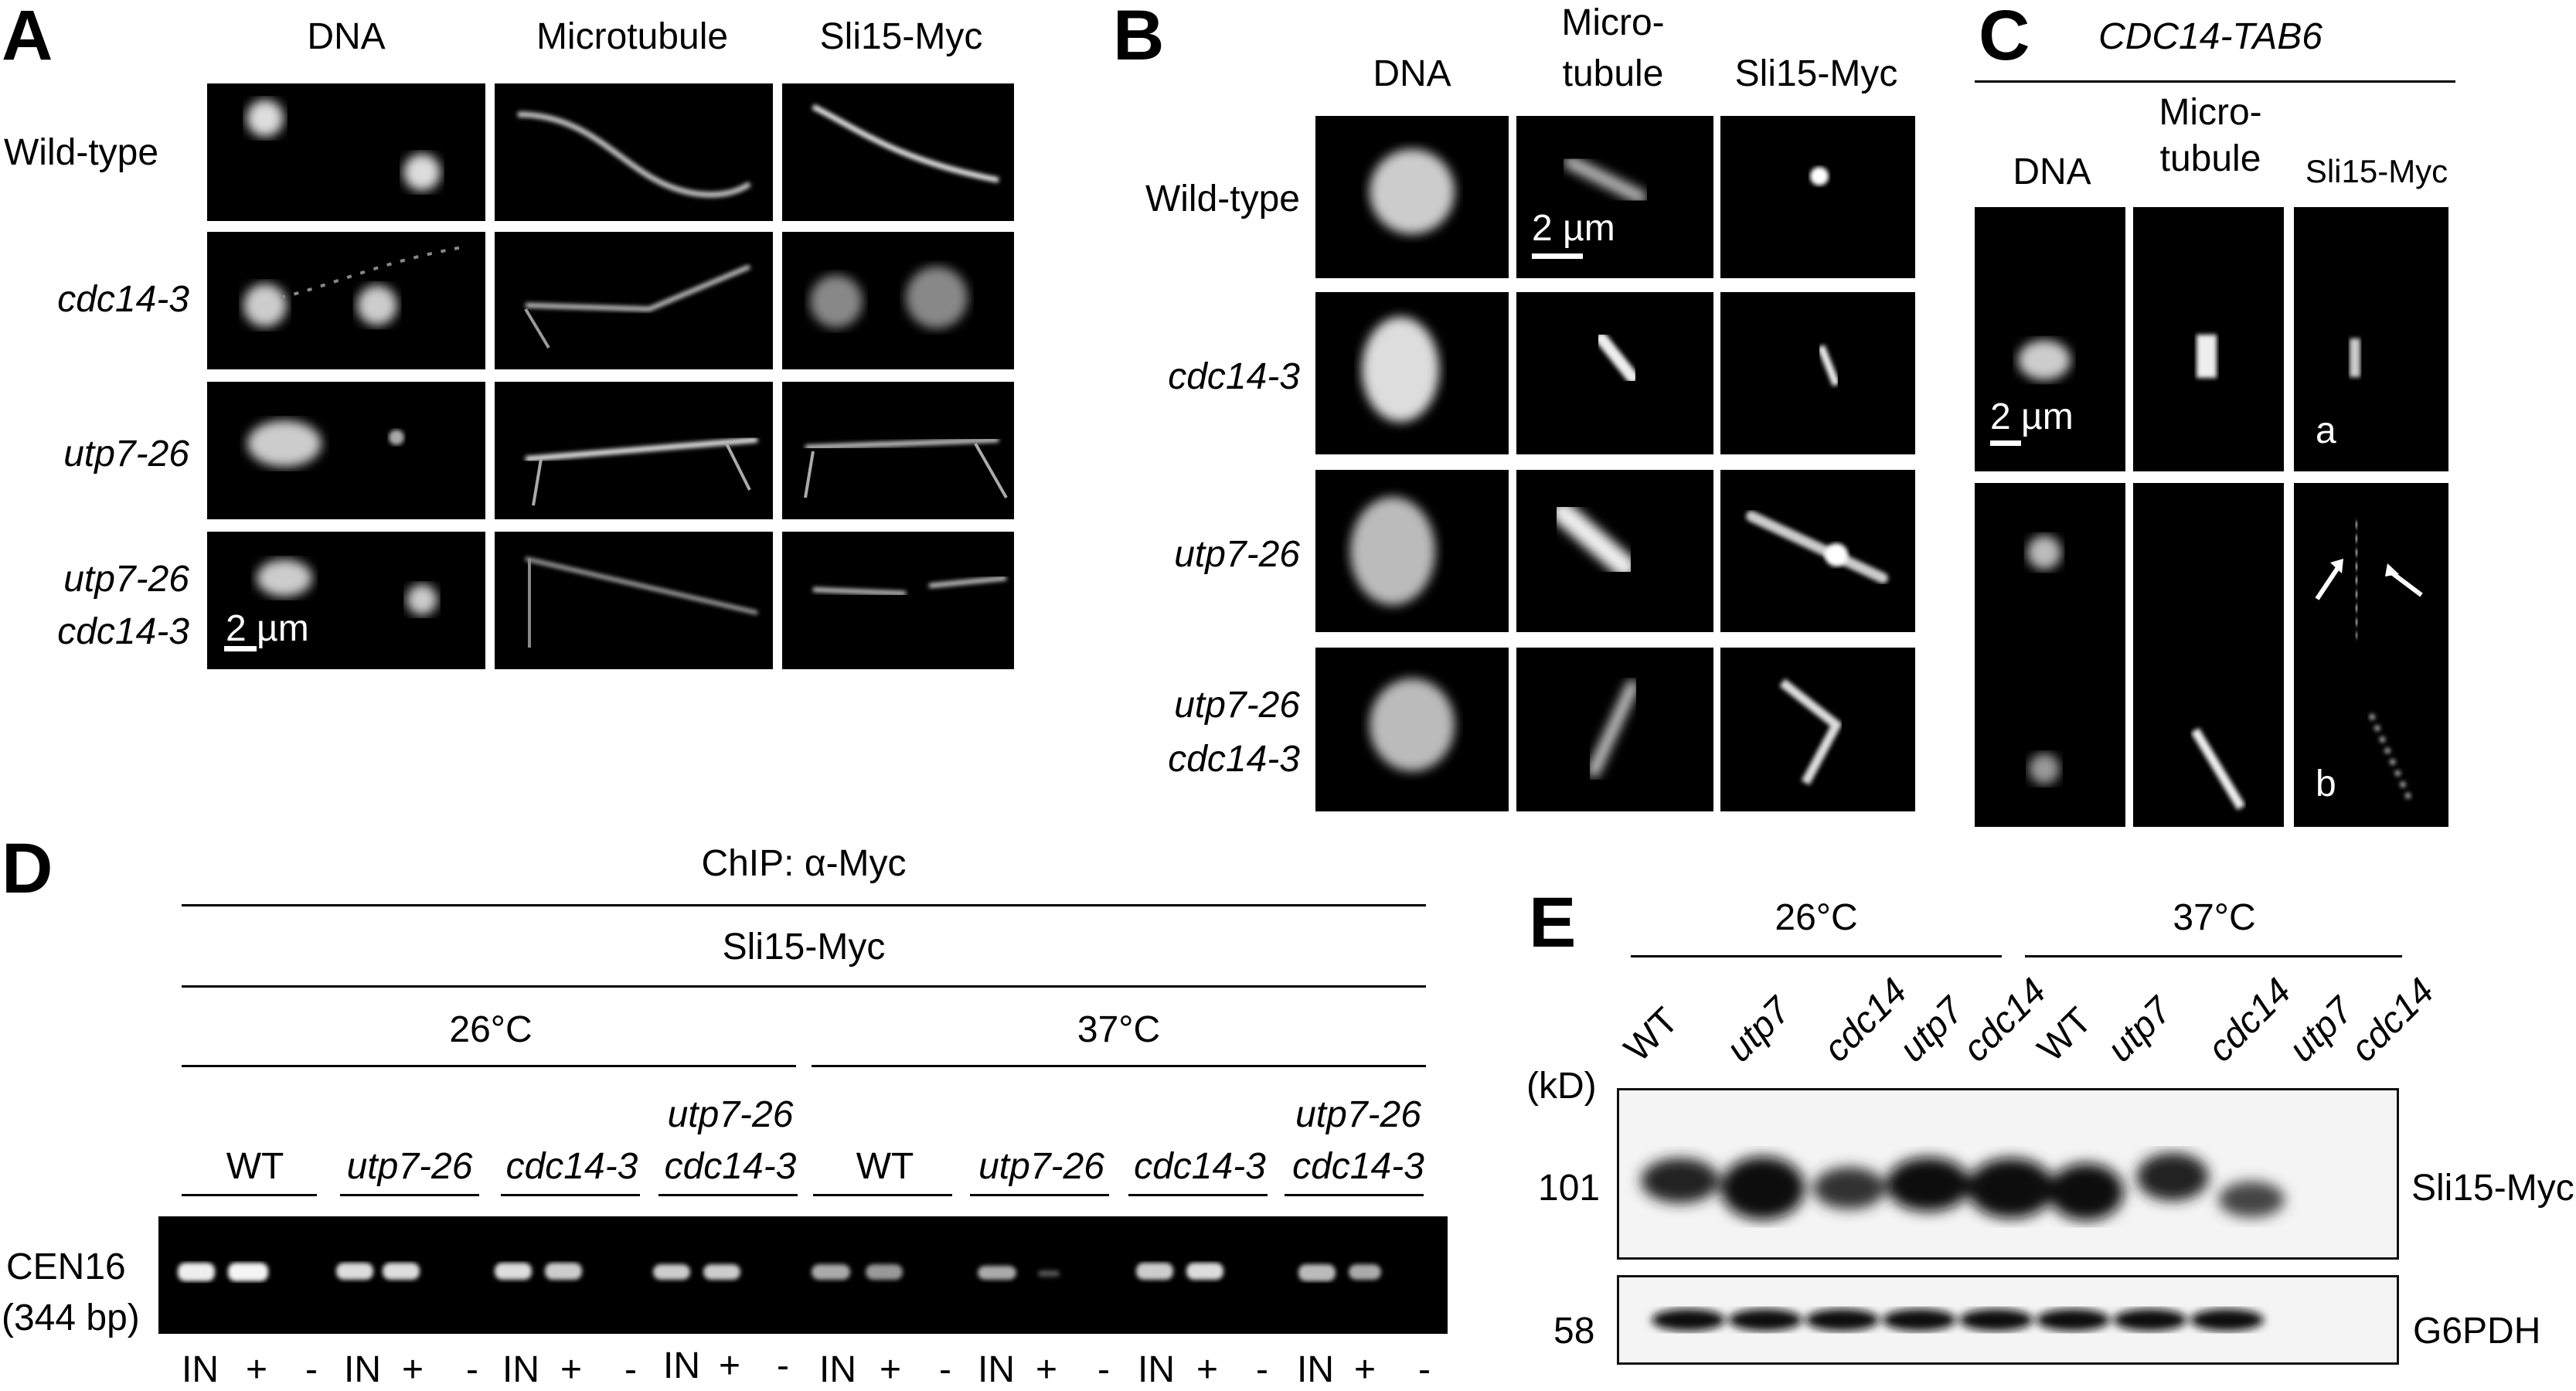 The width and height of the screenshot is (2576, 1391). Describe the element at coordinates (803, 1275) in the screenshot. I see `chip-gel-image` at that location.